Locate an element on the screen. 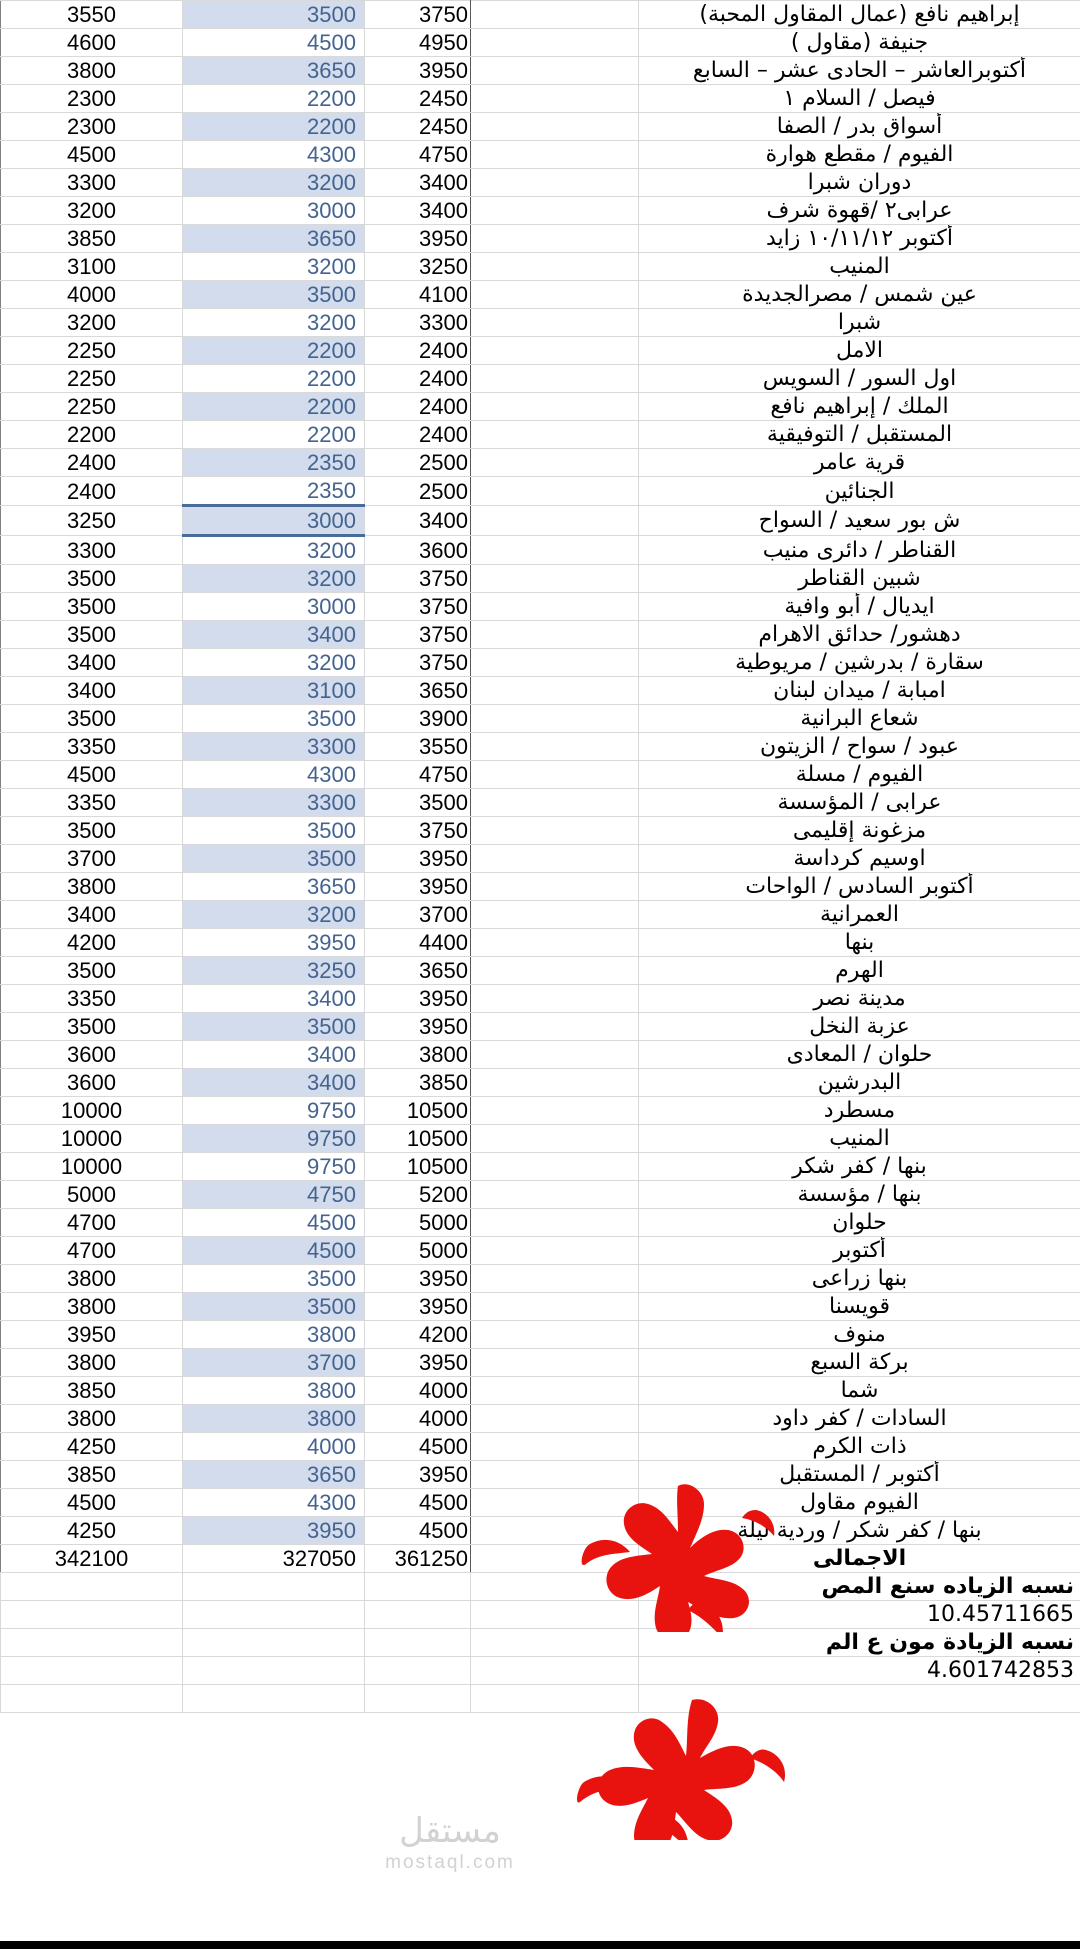 This screenshot has height=1949, width=1080. table-row: 3500 3250 3650 الهرم is located at coordinates (540, 970).